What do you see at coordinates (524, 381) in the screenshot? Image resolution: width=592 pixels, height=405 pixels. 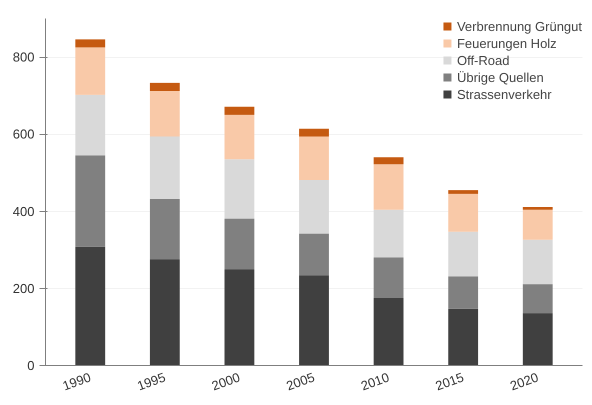 I see `x-tick-label: 2020` at bounding box center [524, 381].